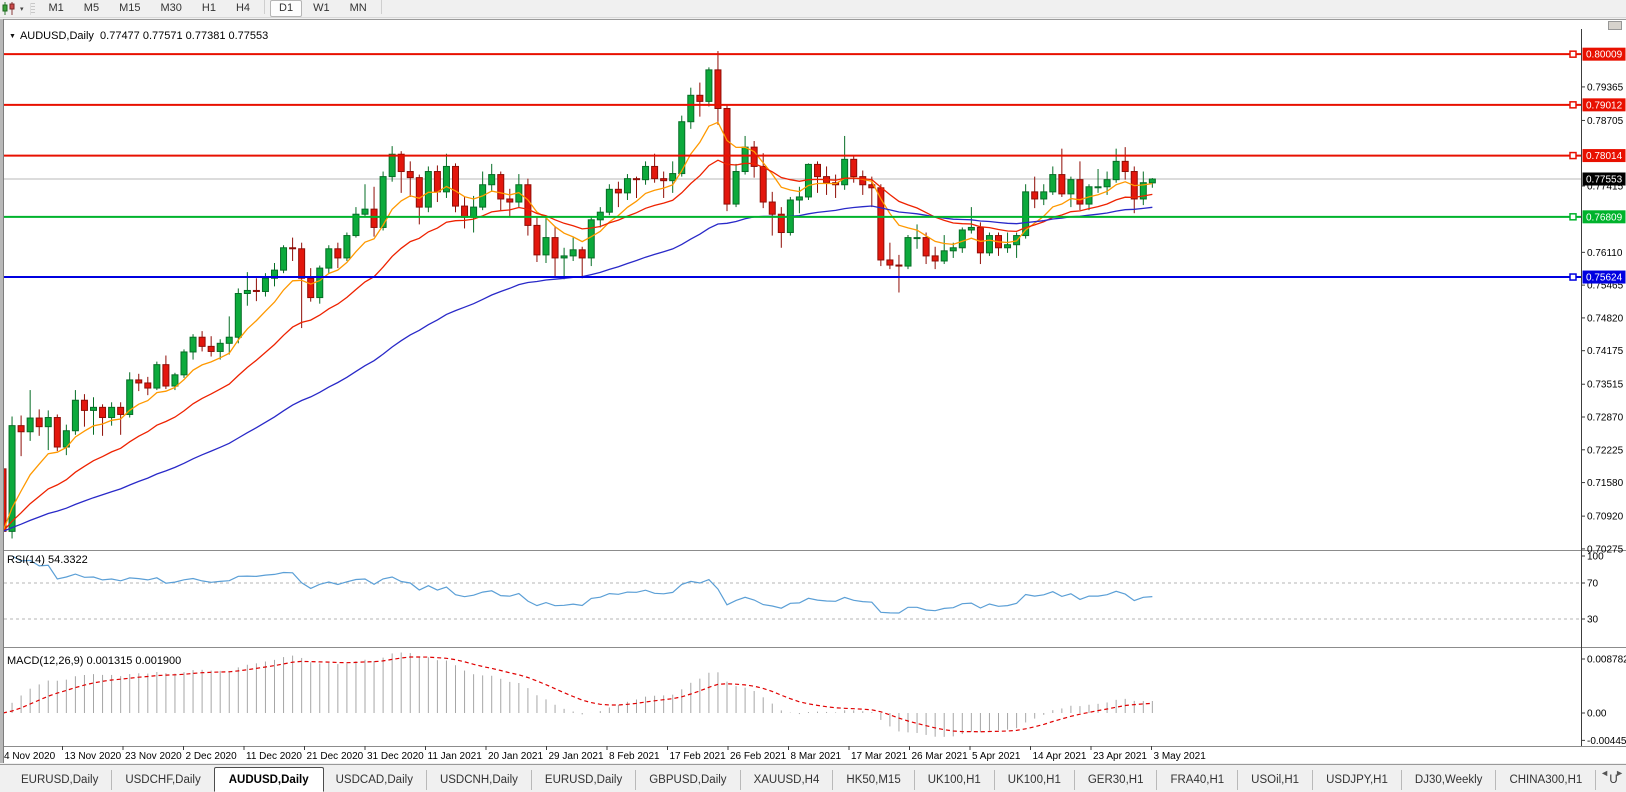 The width and height of the screenshot is (1626, 792). I want to click on symbol-tab-dj30-weekly: DJ30,Weekly, so click(1449, 780).